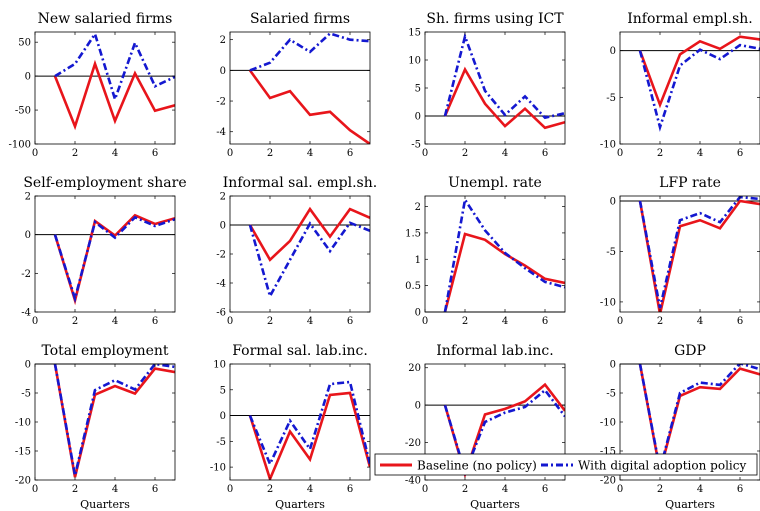 The height and width of the screenshot is (511, 760). Describe the element at coordinates (620, 489) in the screenshot. I see `x-tick-label-gdp: 0` at that location.